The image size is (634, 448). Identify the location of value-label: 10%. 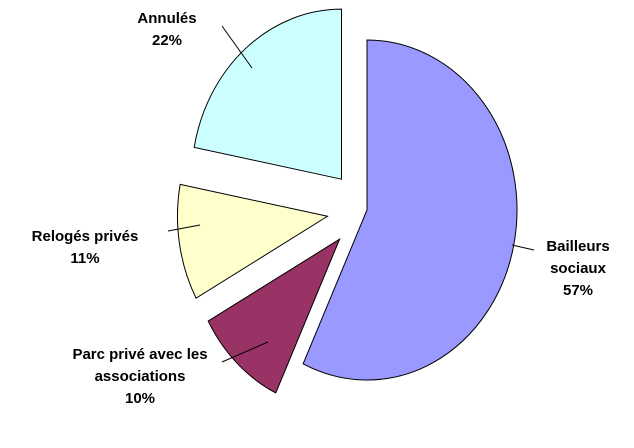
(140, 398).